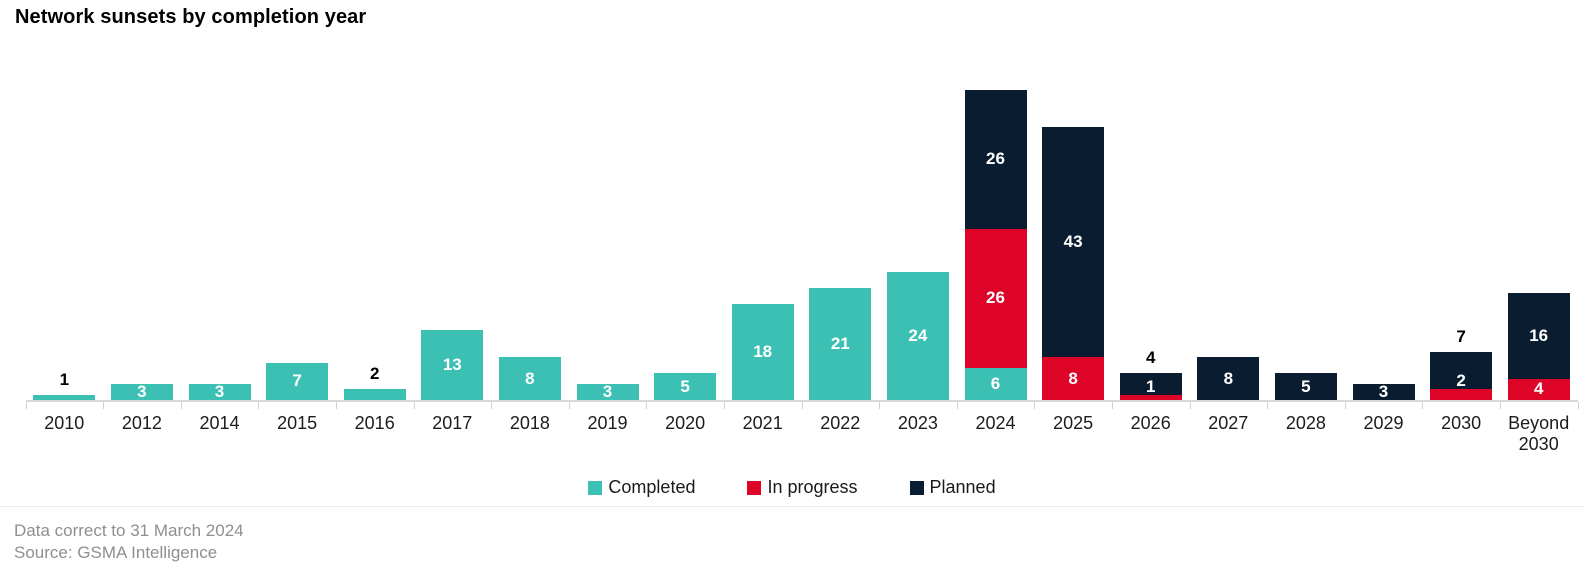 The image size is (1584, 564). I want to click on bar-value-label: 43, so click(1073, 242).